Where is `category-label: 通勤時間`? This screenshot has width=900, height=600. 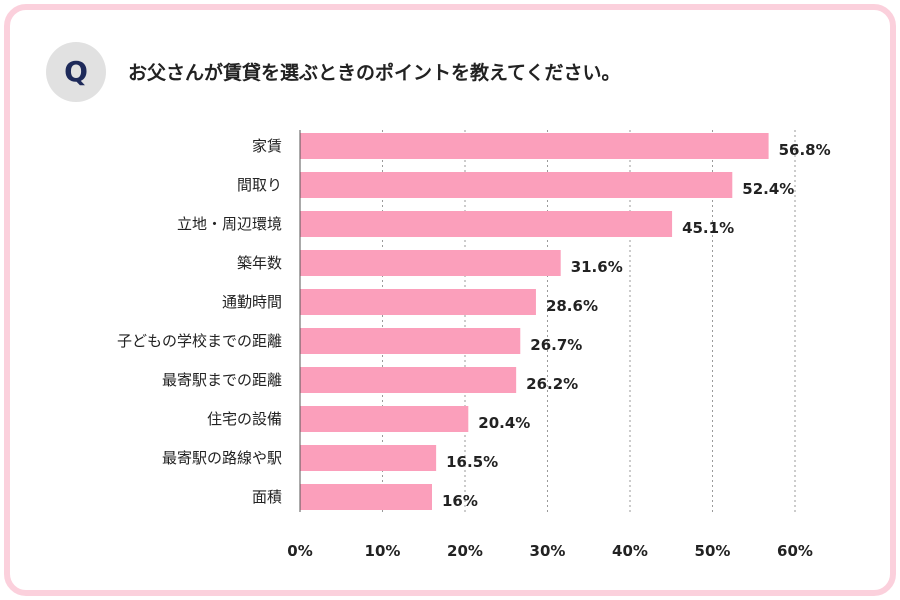 category-label: 通勤時間 is located at coordinates (252, 302).